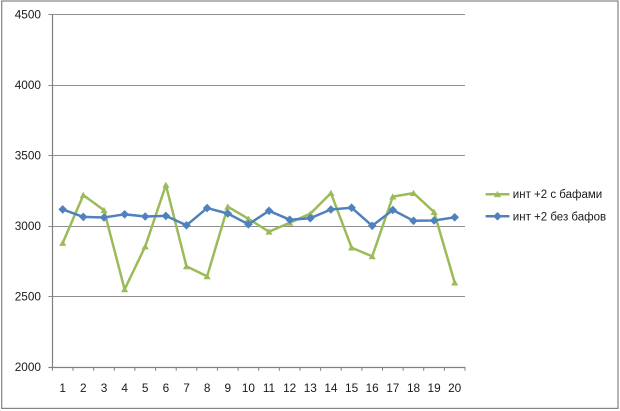 This screenshot has width=620, height=411. What do you see at coordinates (392, 388) in the screenshot?
I see `svg-text: 17` at bounding box center [392, 388].